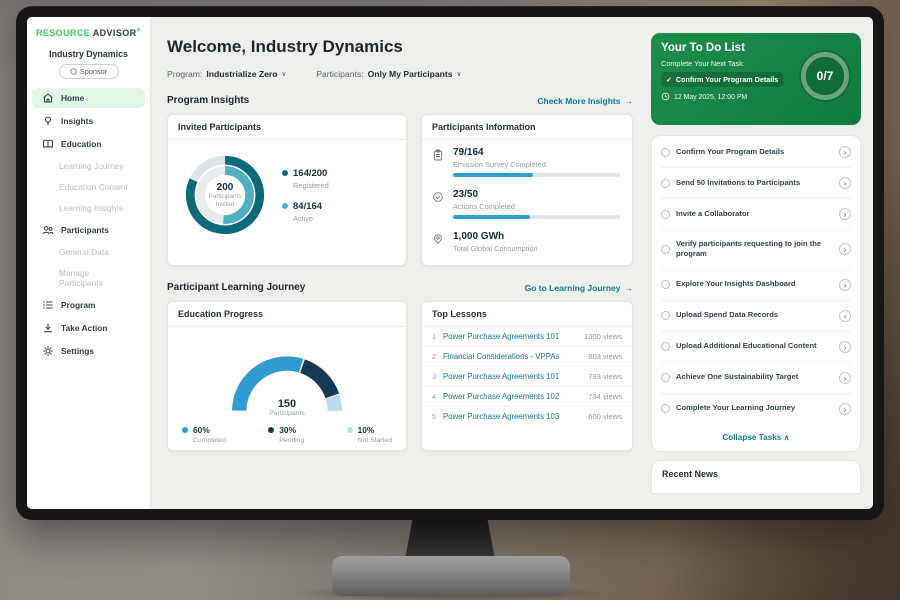 The width and height of the screenshot is (900, 600). Describe the element at coordinates (204, 434) in the screenshot. I see `legend-item: 60% Completed` at that location.